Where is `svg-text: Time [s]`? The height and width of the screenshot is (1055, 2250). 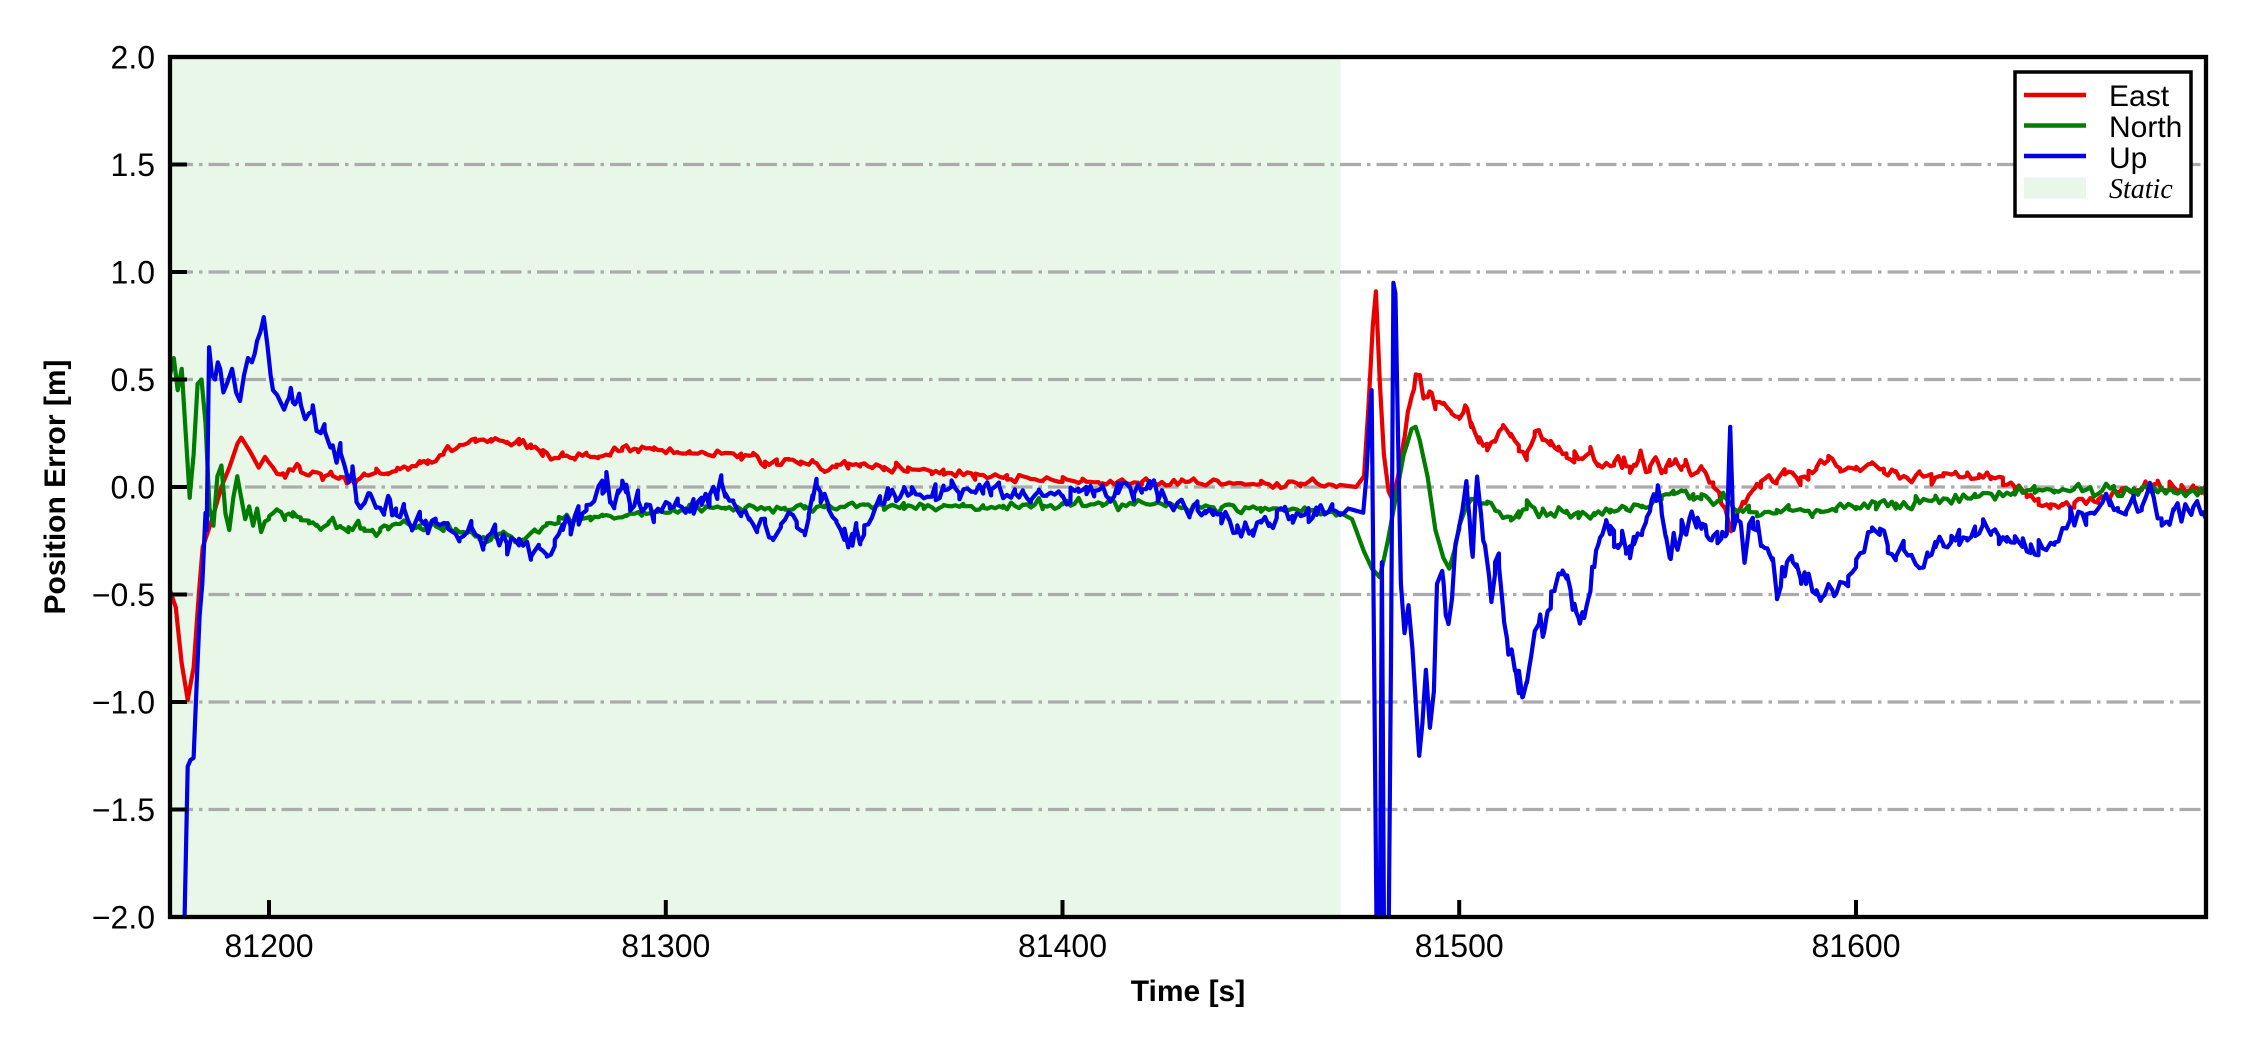 svg-text: Time [s] is located at coordinates (1188, 991).